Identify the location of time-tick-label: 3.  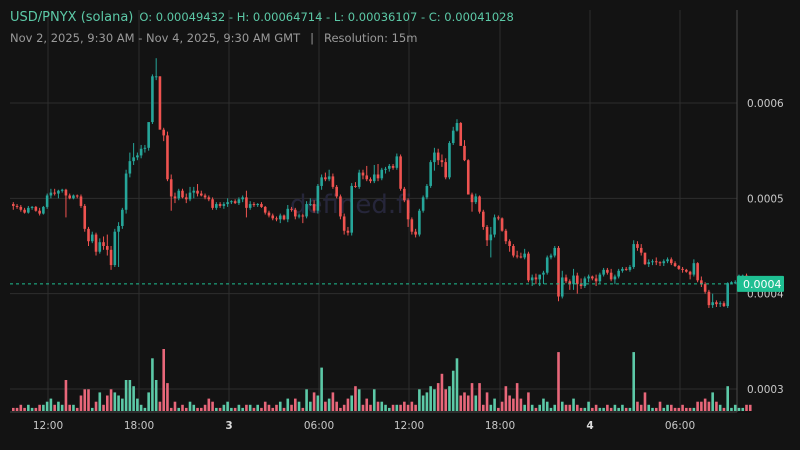
(228, 426).